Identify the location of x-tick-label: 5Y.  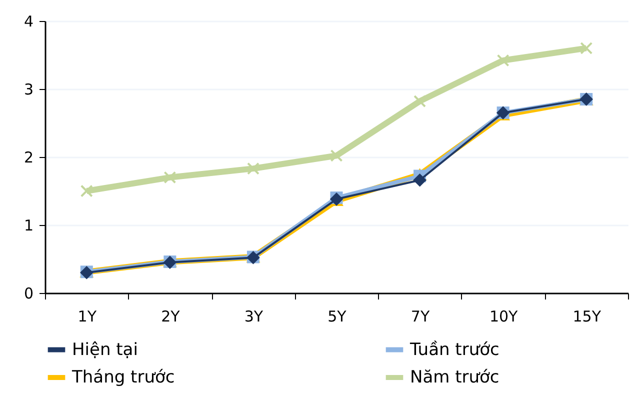
(338, 317).